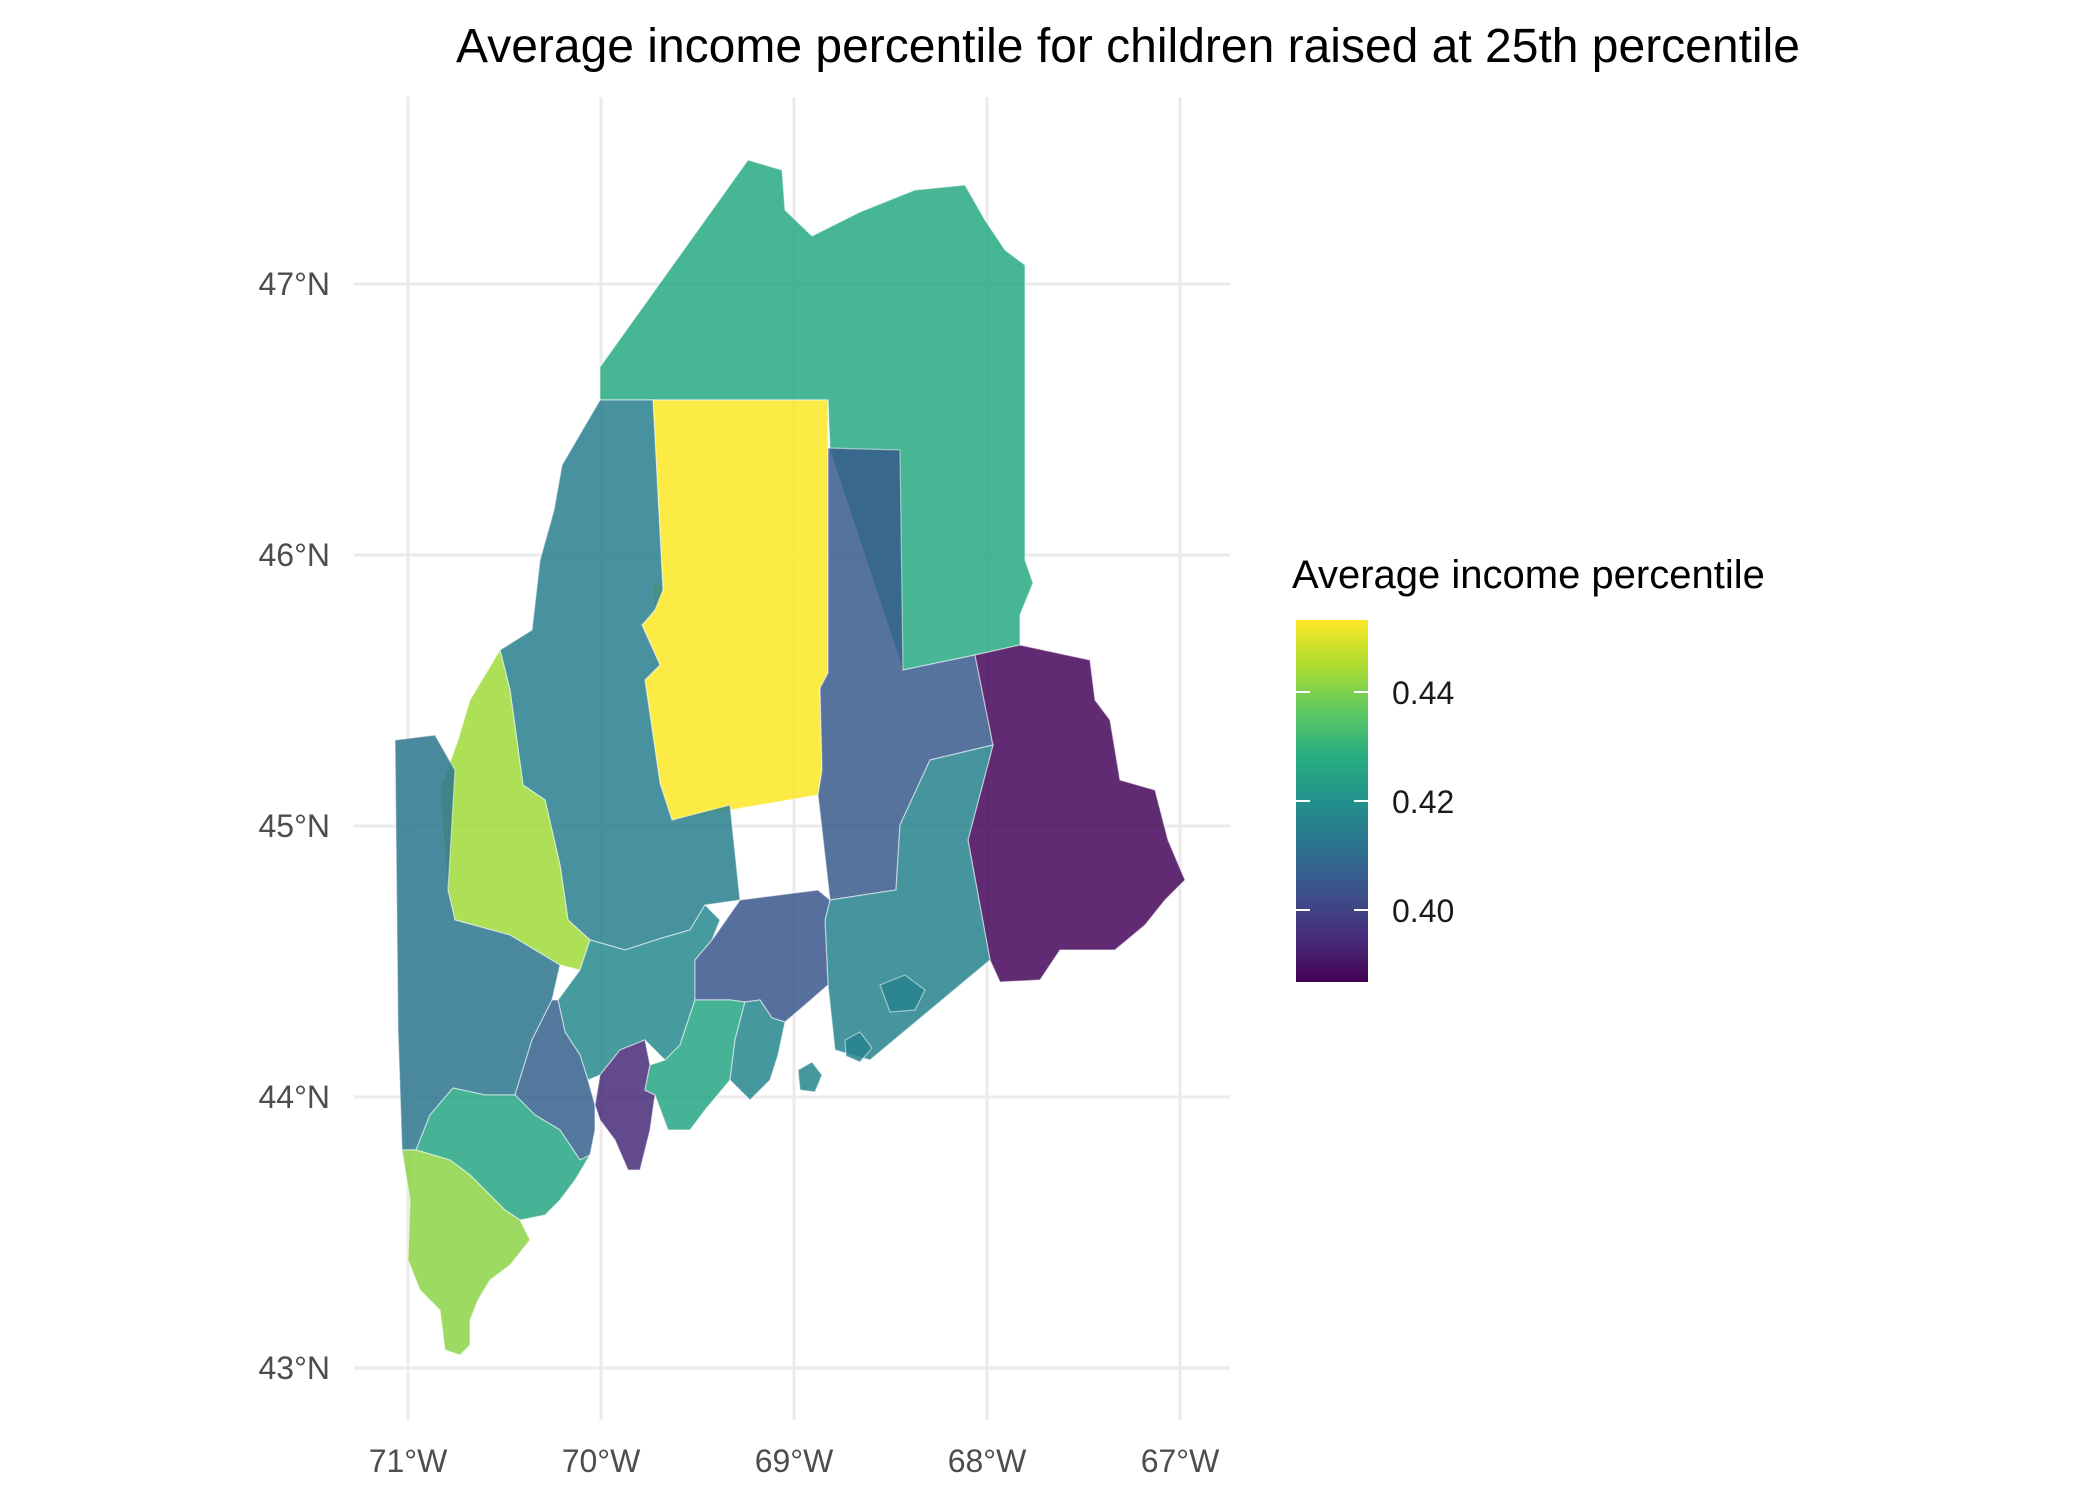  Describe the element at coordinates (810, 1077) in the screenshot. I see `island-vinalhaven` at that location.